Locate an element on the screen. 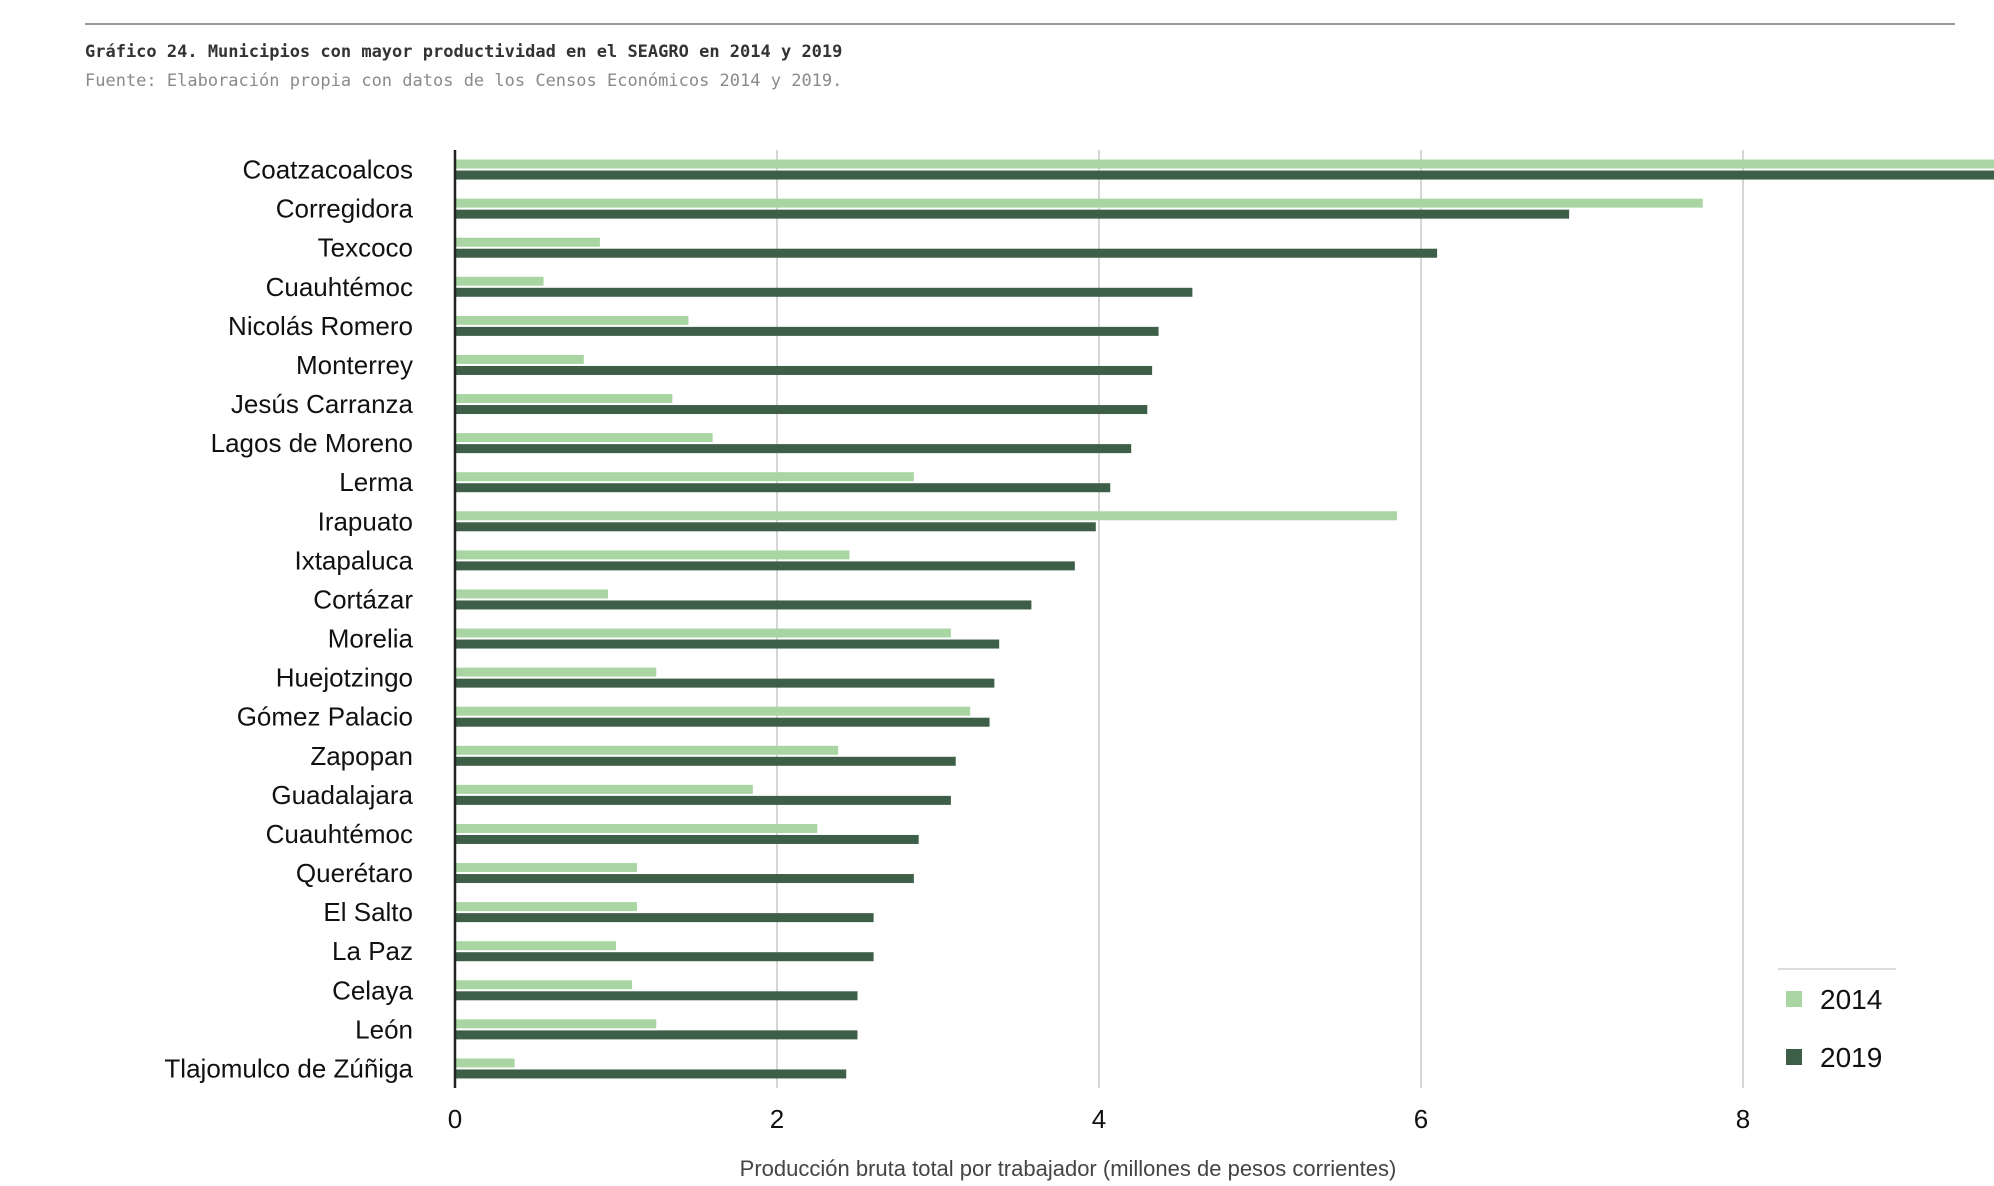 The image size is (1994, 1186). category-label: Gómez Palacio is located at coordinates (325, 717).